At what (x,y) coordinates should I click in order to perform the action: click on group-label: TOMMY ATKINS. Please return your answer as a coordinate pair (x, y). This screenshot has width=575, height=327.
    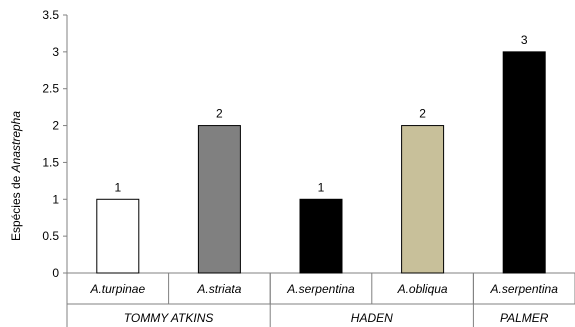
    Looking at the image, I should click on (169, 318).